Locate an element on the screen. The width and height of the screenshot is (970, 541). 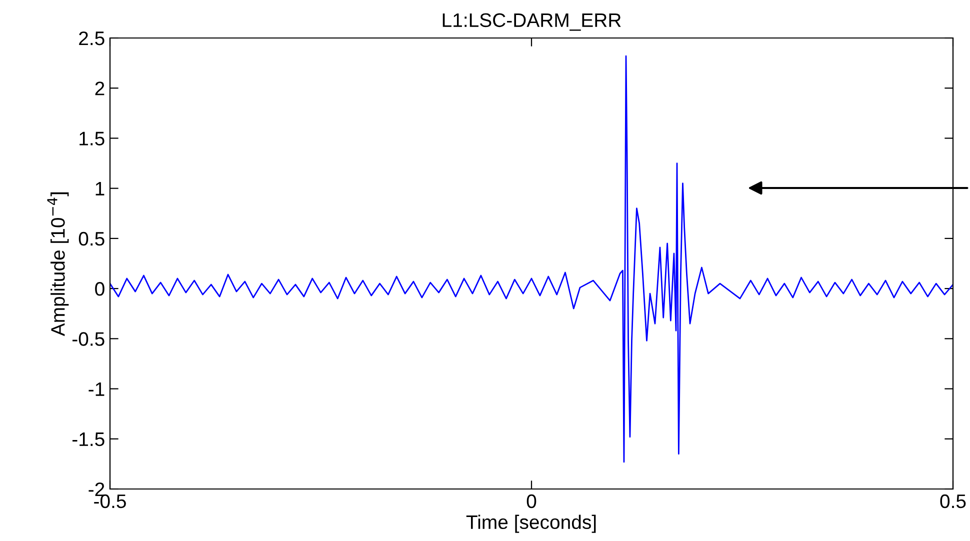
y-tick-label: -0.5 is located at coordinates (88, 339).